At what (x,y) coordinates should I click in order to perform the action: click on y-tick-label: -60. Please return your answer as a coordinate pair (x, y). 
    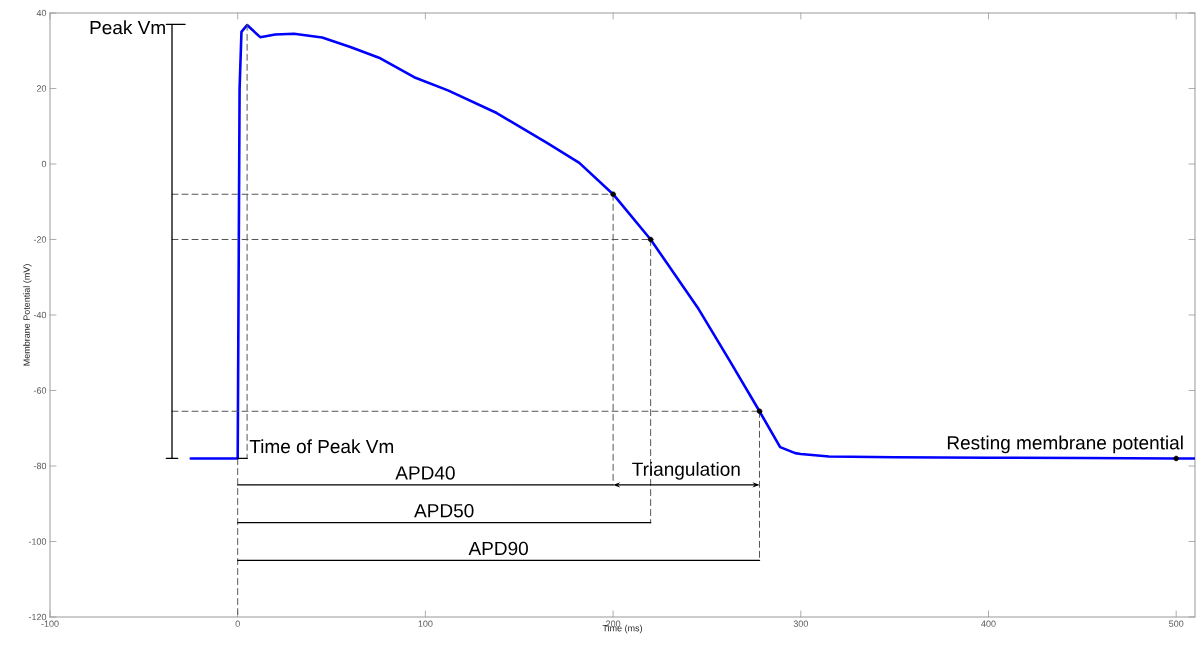
    Looking at the image, I should click on (40, 390).